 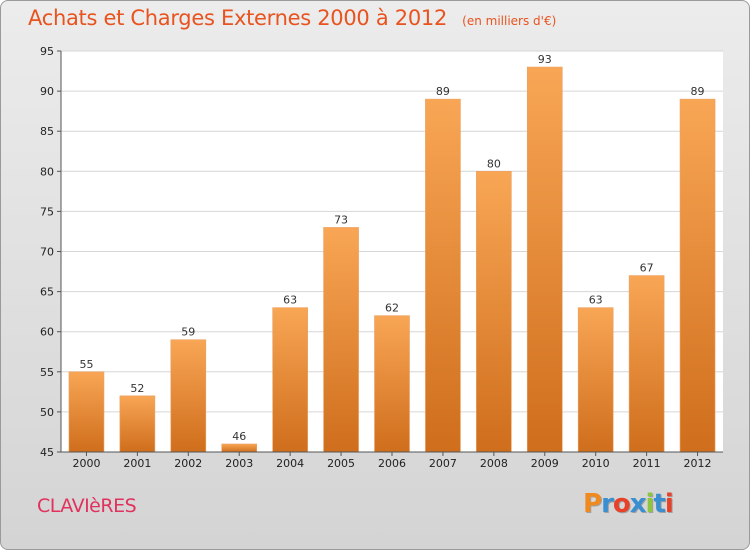 I want to click on logo-letter: x, so click(x=638, y=504).